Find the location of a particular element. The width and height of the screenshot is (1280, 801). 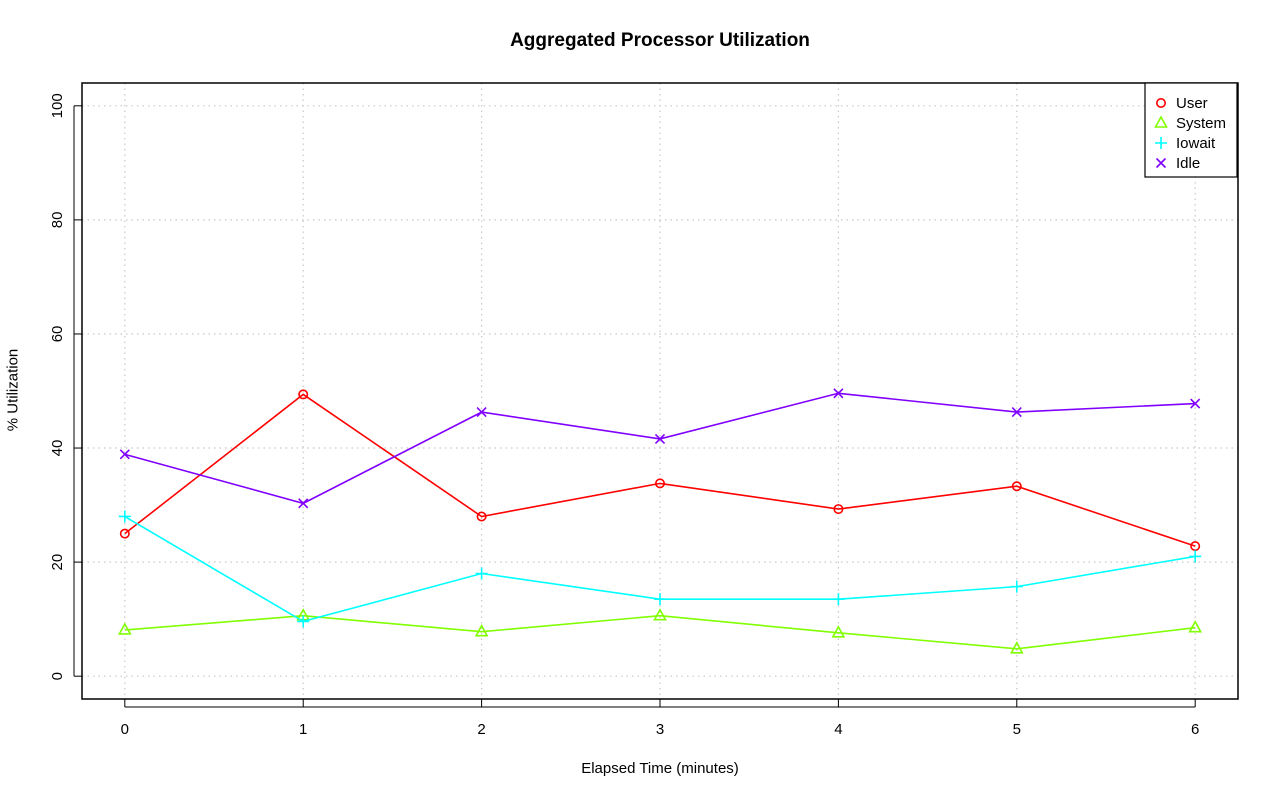

series-line-system is located at coordinates (660, 632).